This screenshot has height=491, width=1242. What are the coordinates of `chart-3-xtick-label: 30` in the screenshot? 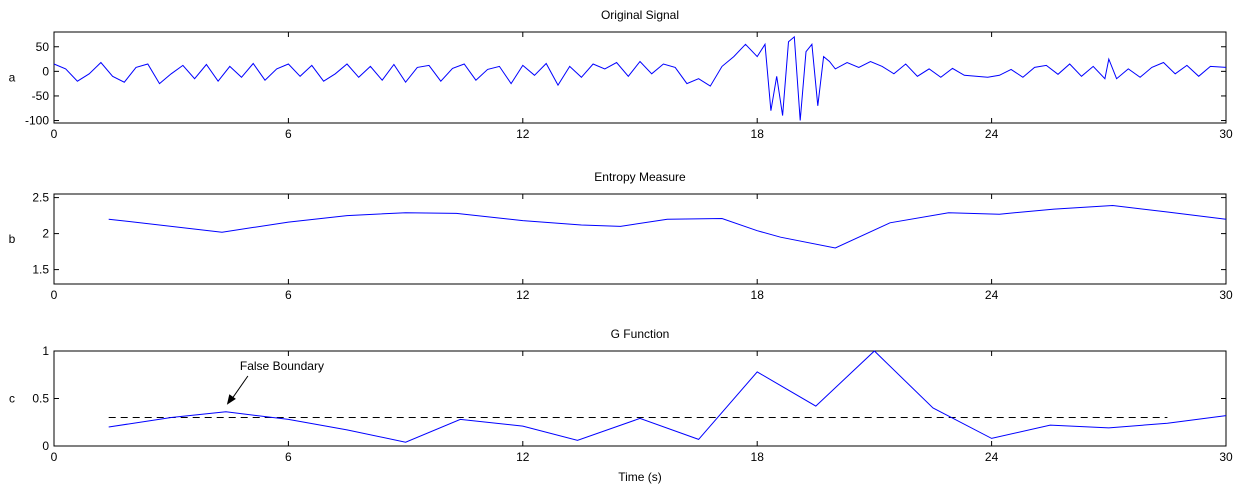 It's located at (1226, 457).